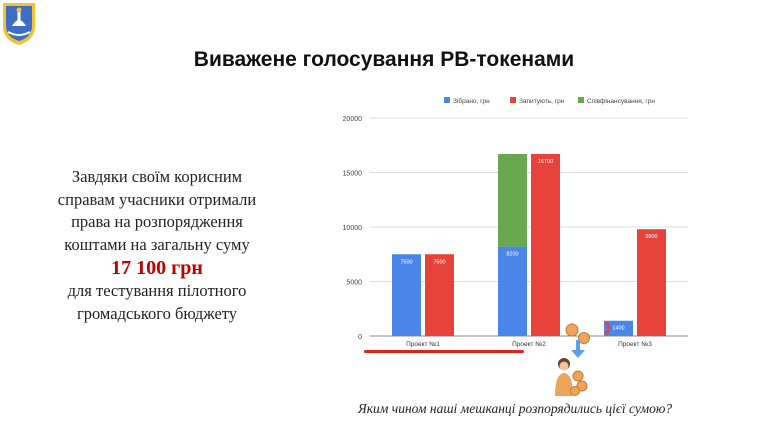  What do you see at coordinates (354, 283) in the screenshot?
I see `y-tick-label: 5000` at bounding box center [354, 283].